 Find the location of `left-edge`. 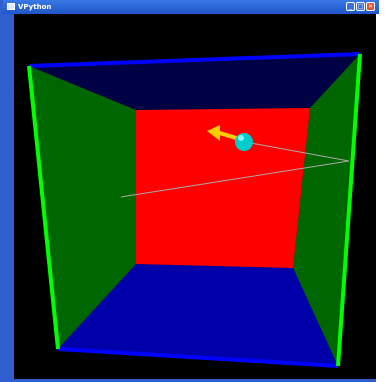

left-edge is located at coordinates (43, 207).